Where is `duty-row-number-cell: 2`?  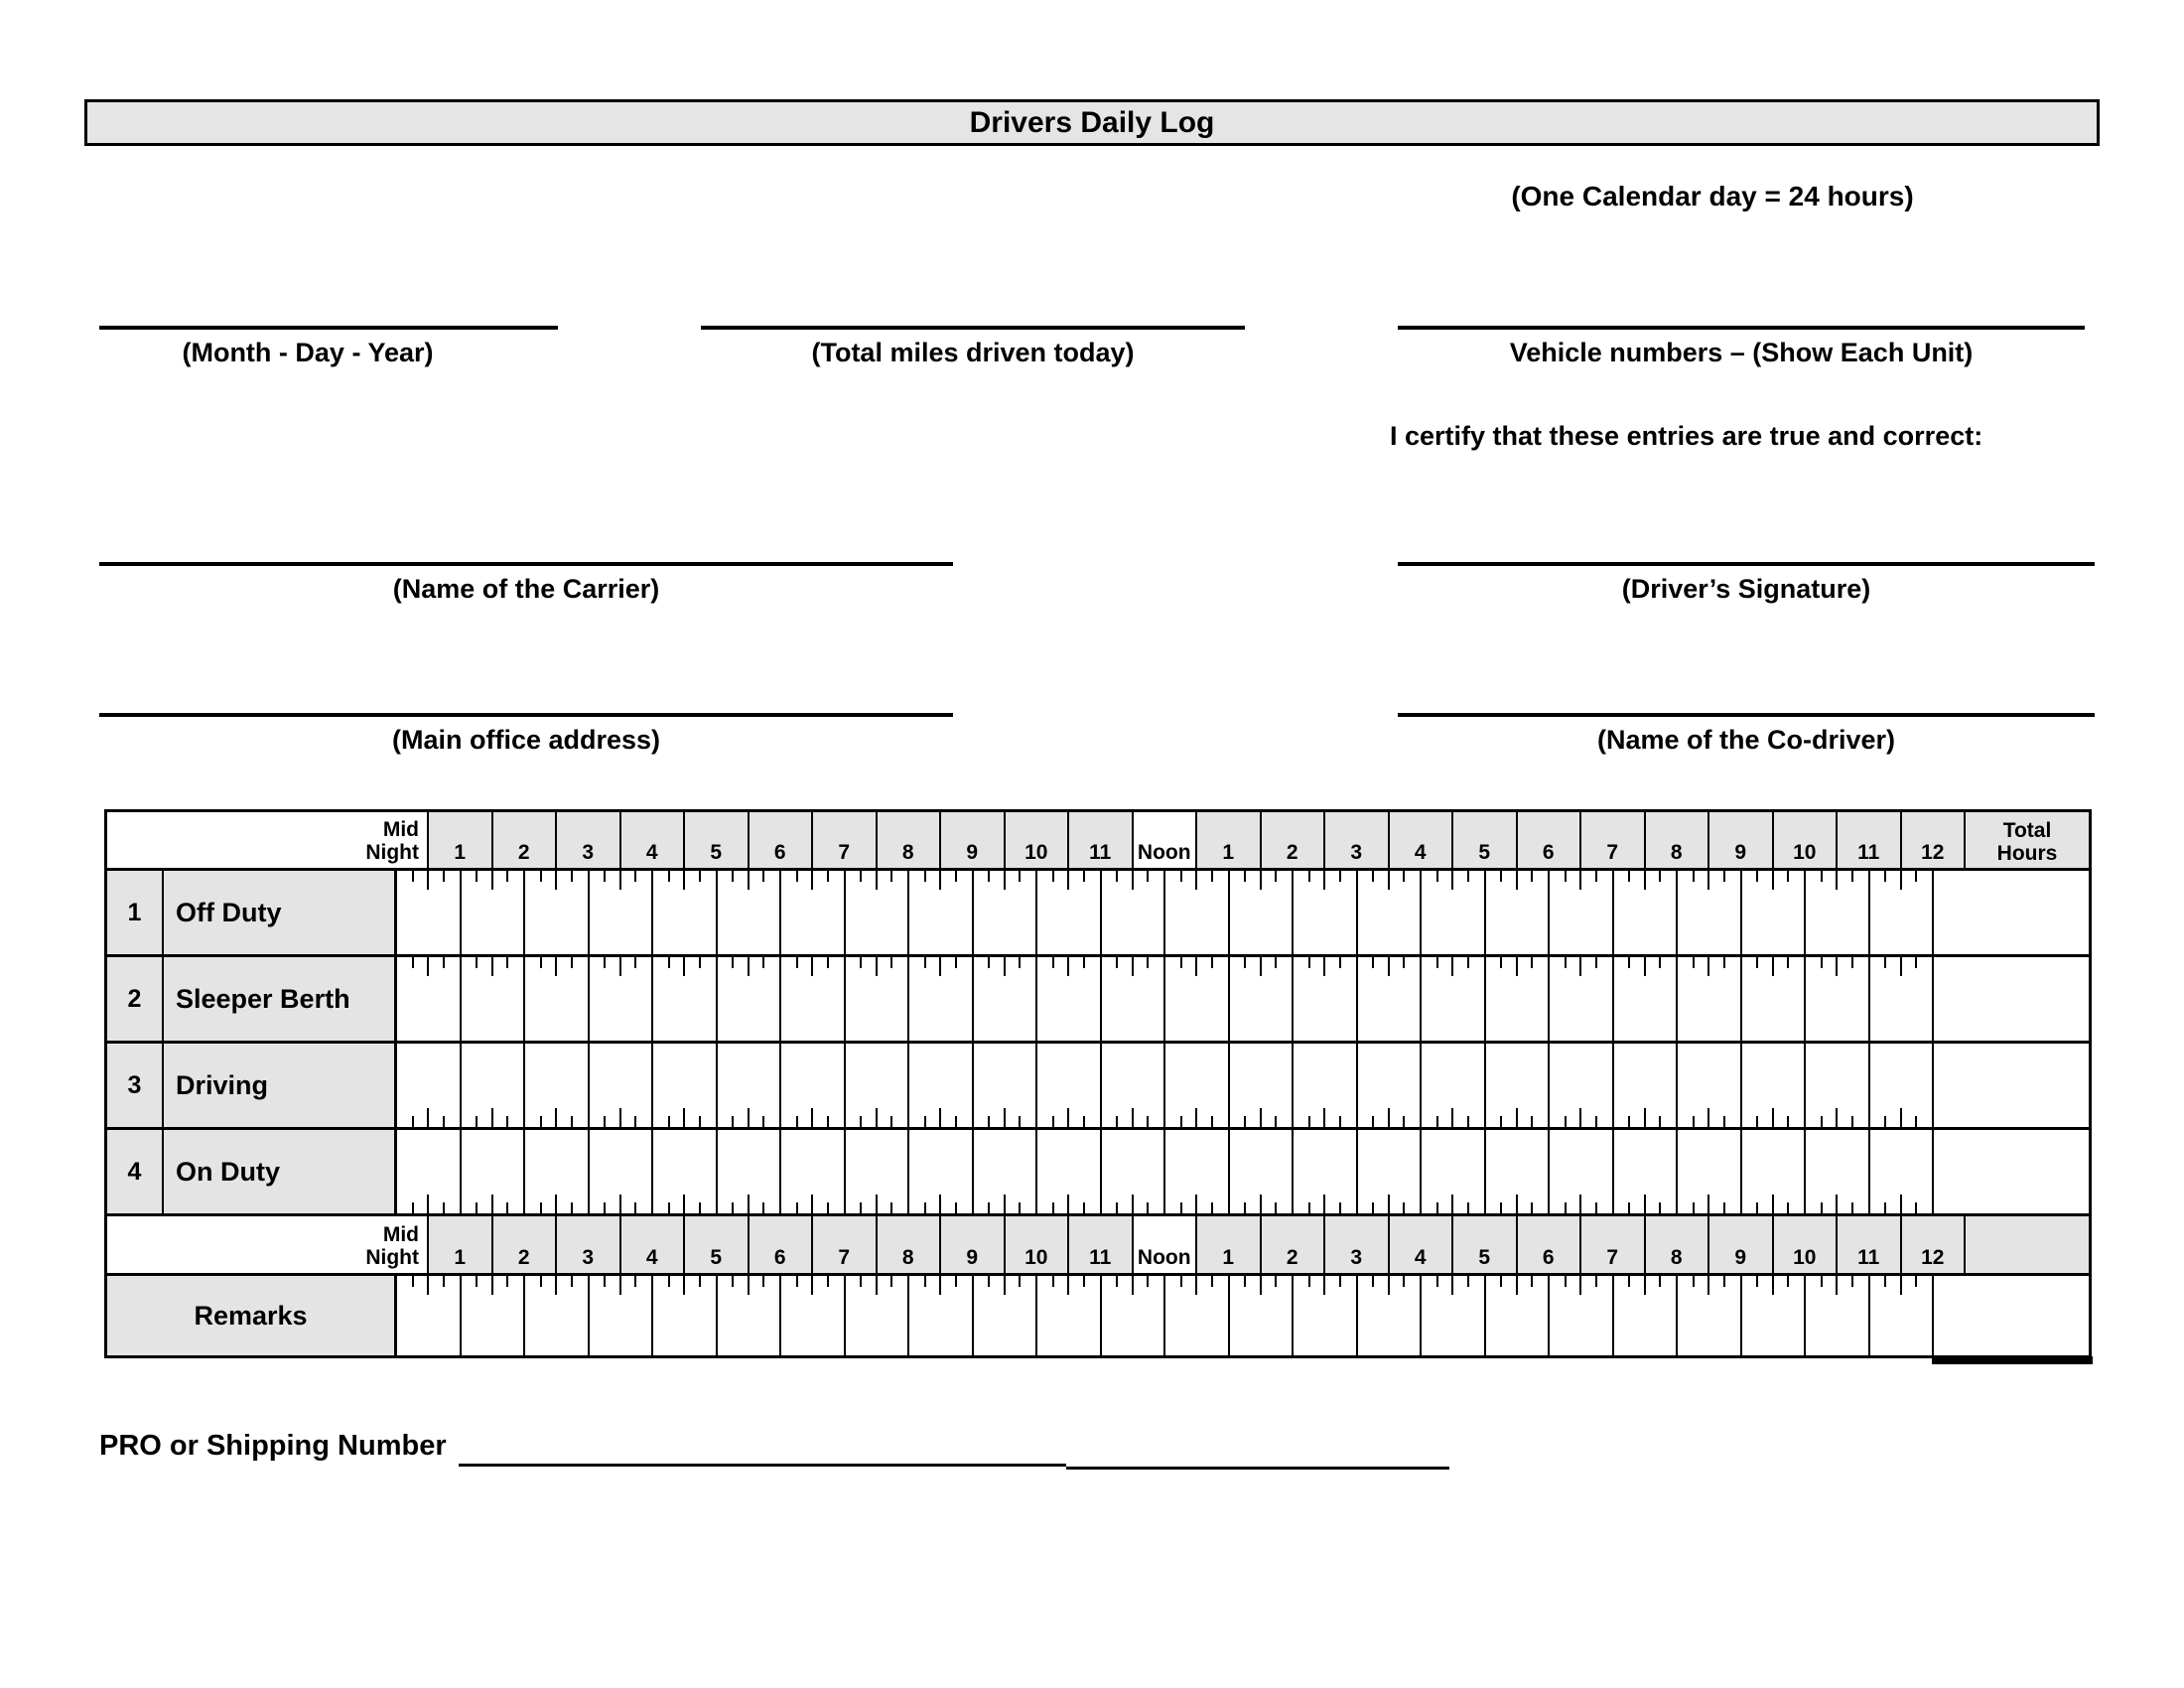
duty-row-number-cell: 2 is located at coordinates (135, 999).